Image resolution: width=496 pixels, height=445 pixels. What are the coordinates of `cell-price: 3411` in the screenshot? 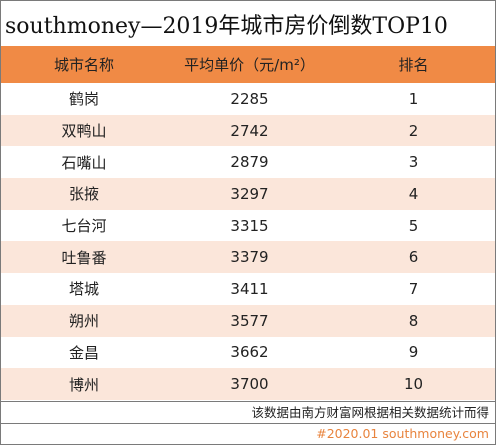 It's located at (249, 288).